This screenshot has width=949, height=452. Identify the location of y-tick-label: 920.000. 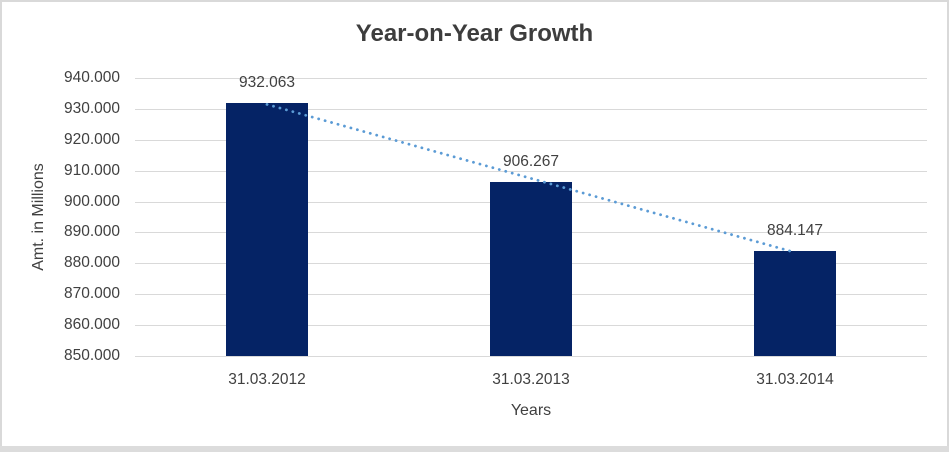
(91, 139).